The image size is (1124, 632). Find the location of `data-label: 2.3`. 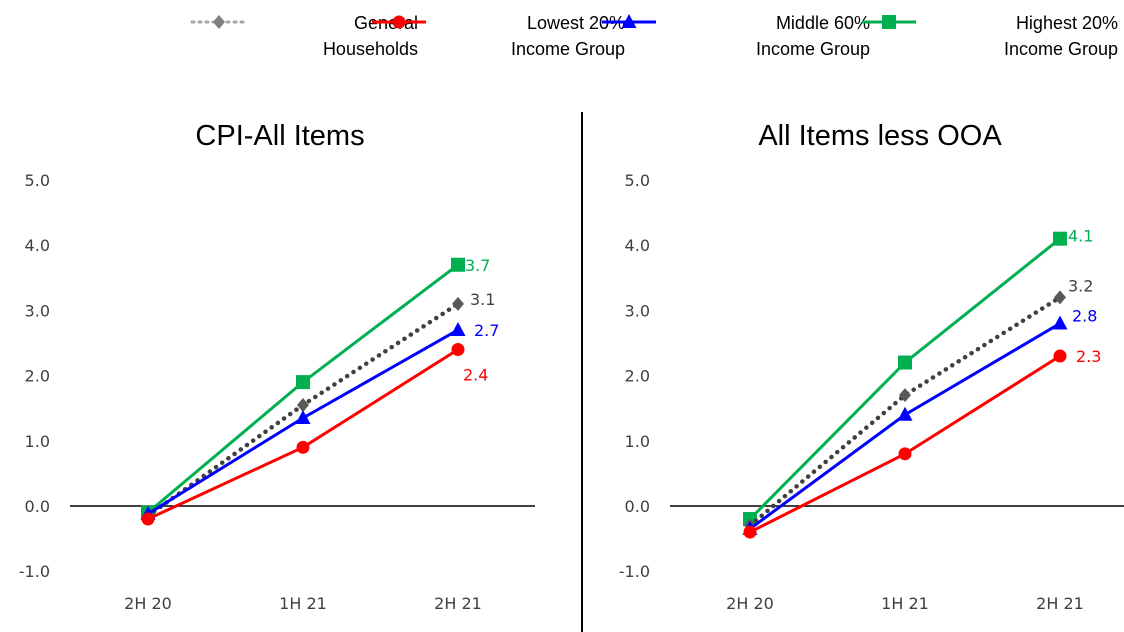

data-label: 2.3 is located at coordinates (1088, 356).